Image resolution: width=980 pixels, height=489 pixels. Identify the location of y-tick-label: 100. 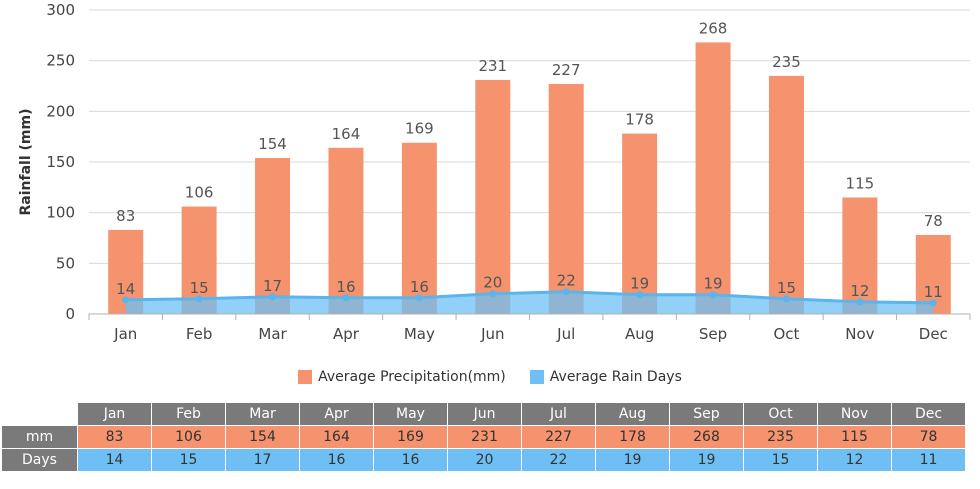
(60, 213).